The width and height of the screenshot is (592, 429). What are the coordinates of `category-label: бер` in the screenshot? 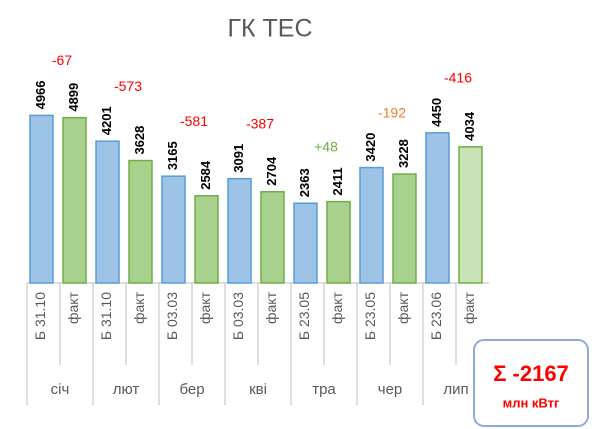 It's located at (191, 389).